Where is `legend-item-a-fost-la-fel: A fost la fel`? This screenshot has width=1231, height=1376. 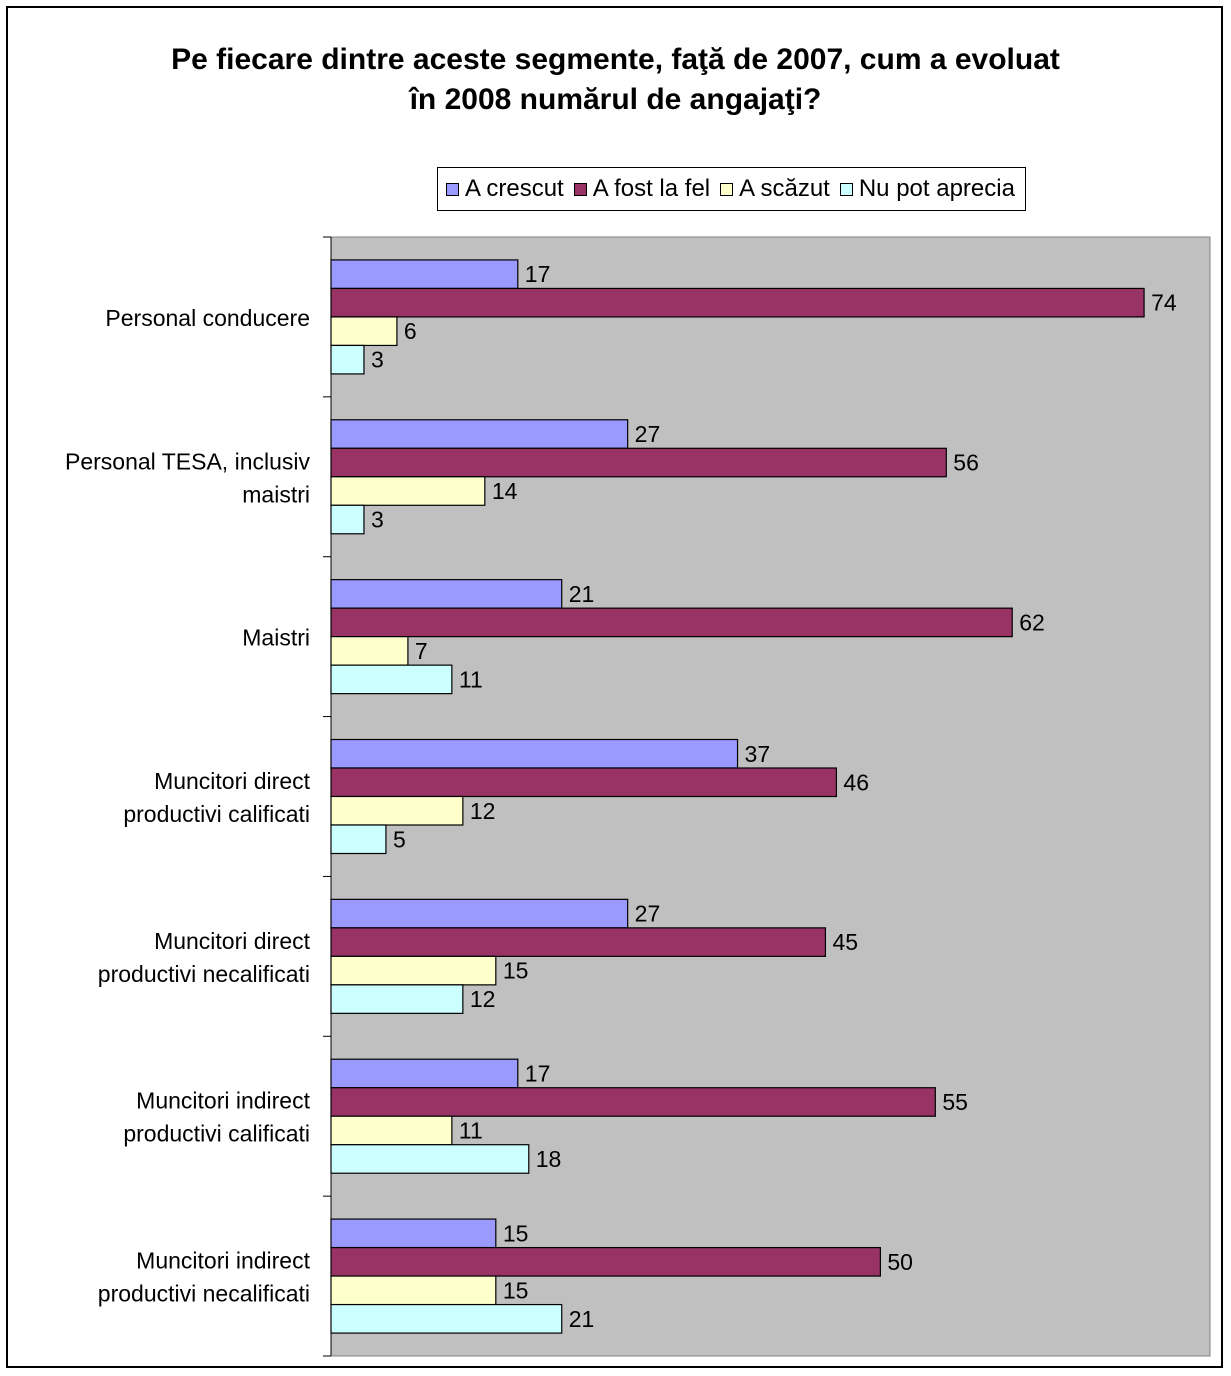 legend-item-a-fost-la-fel: A fost la fel is located at coordinates (642, 189).